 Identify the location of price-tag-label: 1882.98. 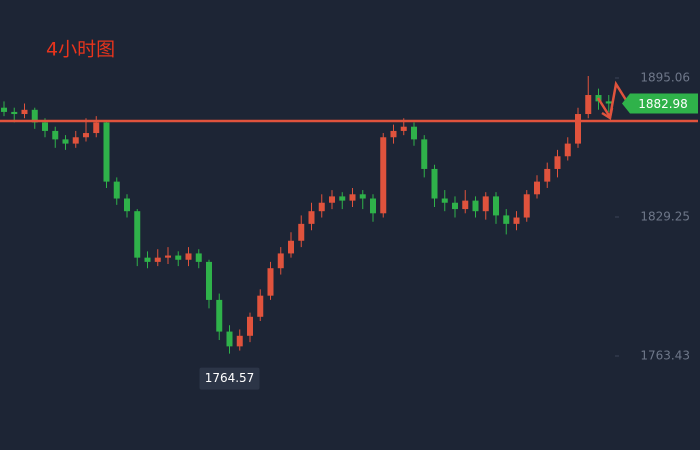
(663, 104).